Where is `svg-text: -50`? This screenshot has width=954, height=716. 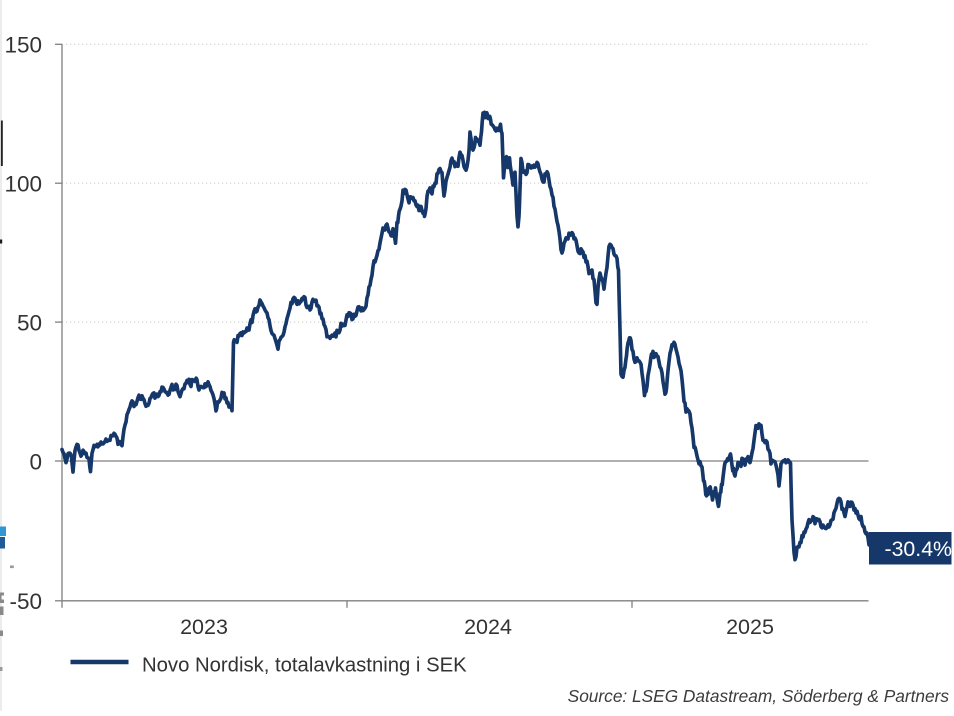 svg-text: -50 is located at coordinates (25, 601).